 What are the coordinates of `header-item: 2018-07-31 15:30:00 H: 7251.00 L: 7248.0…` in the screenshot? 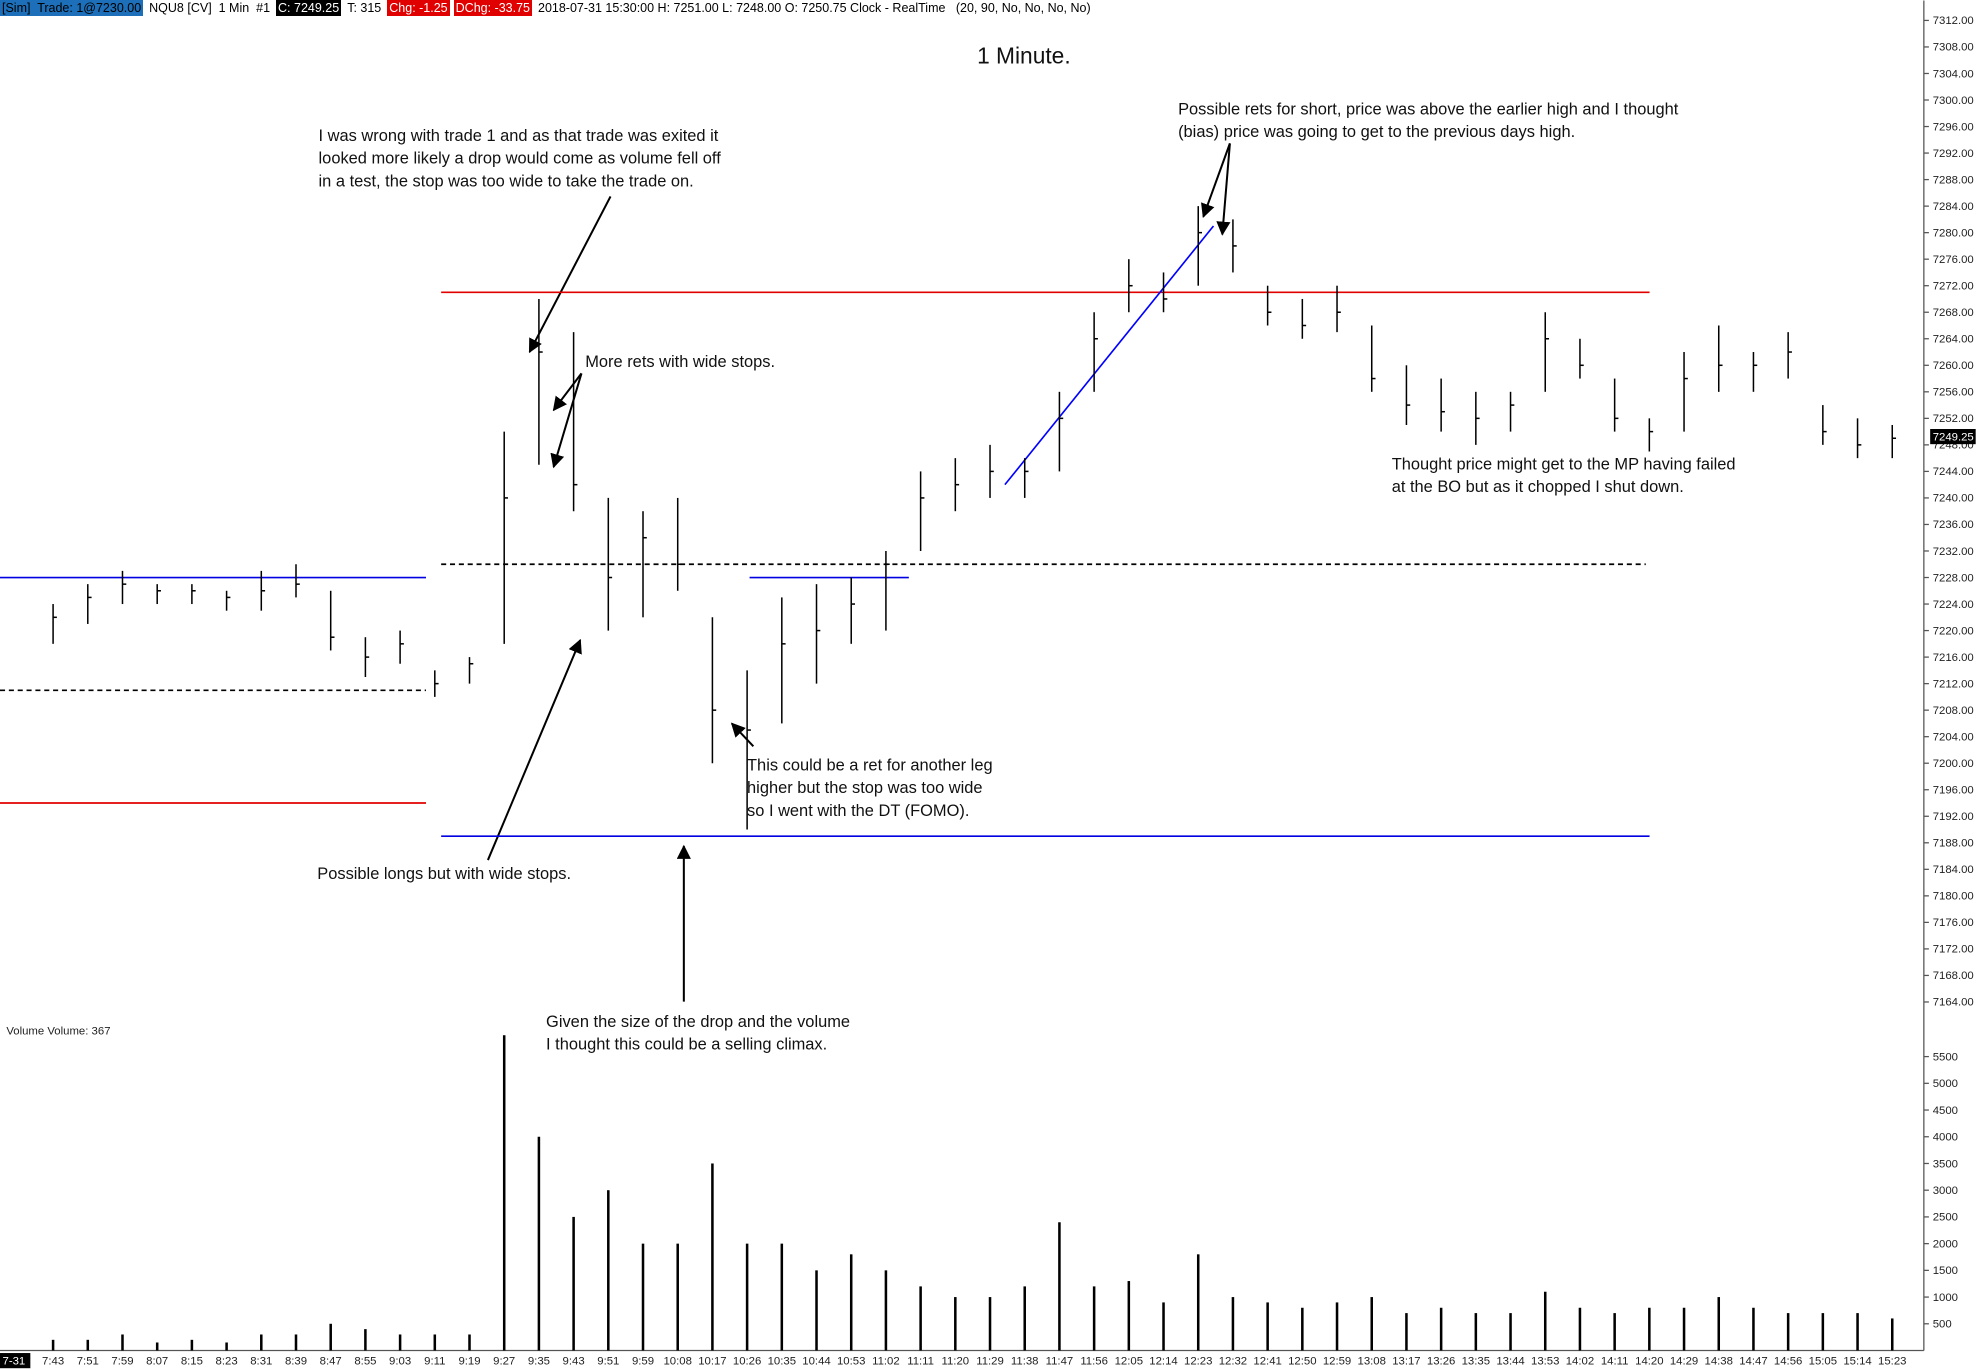 It's located at (814, 8).